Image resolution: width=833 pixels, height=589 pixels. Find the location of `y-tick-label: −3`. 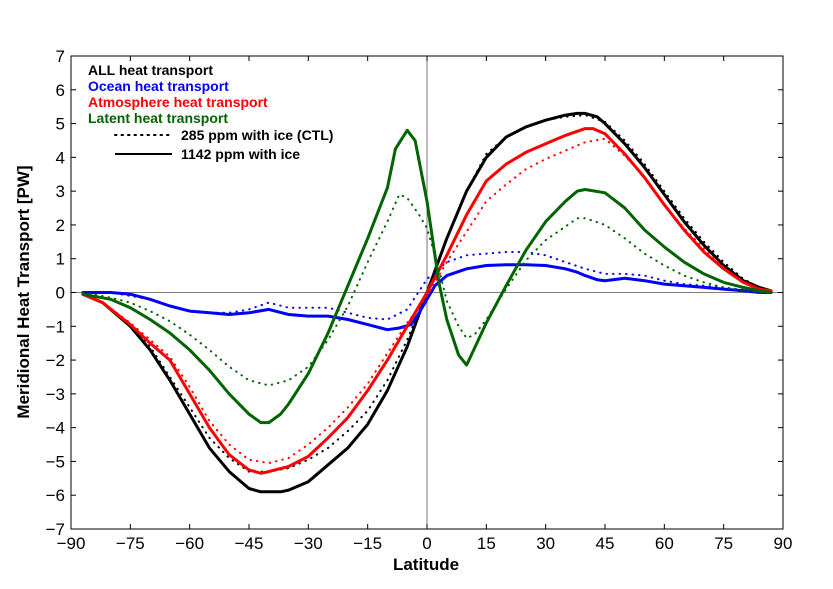

y-tick-label: −3 is located at coordinates (55, 394).